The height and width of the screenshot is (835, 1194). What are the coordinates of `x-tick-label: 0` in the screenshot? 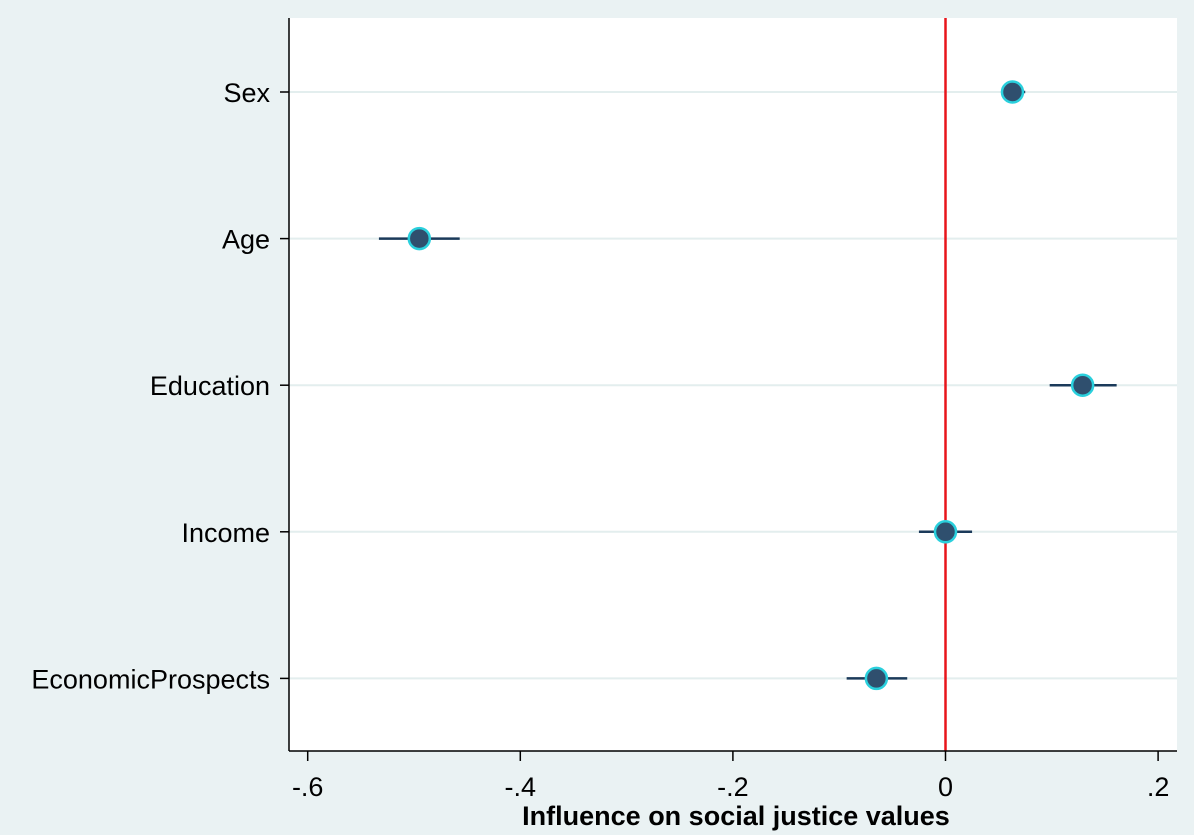 It's located at (945, 787).